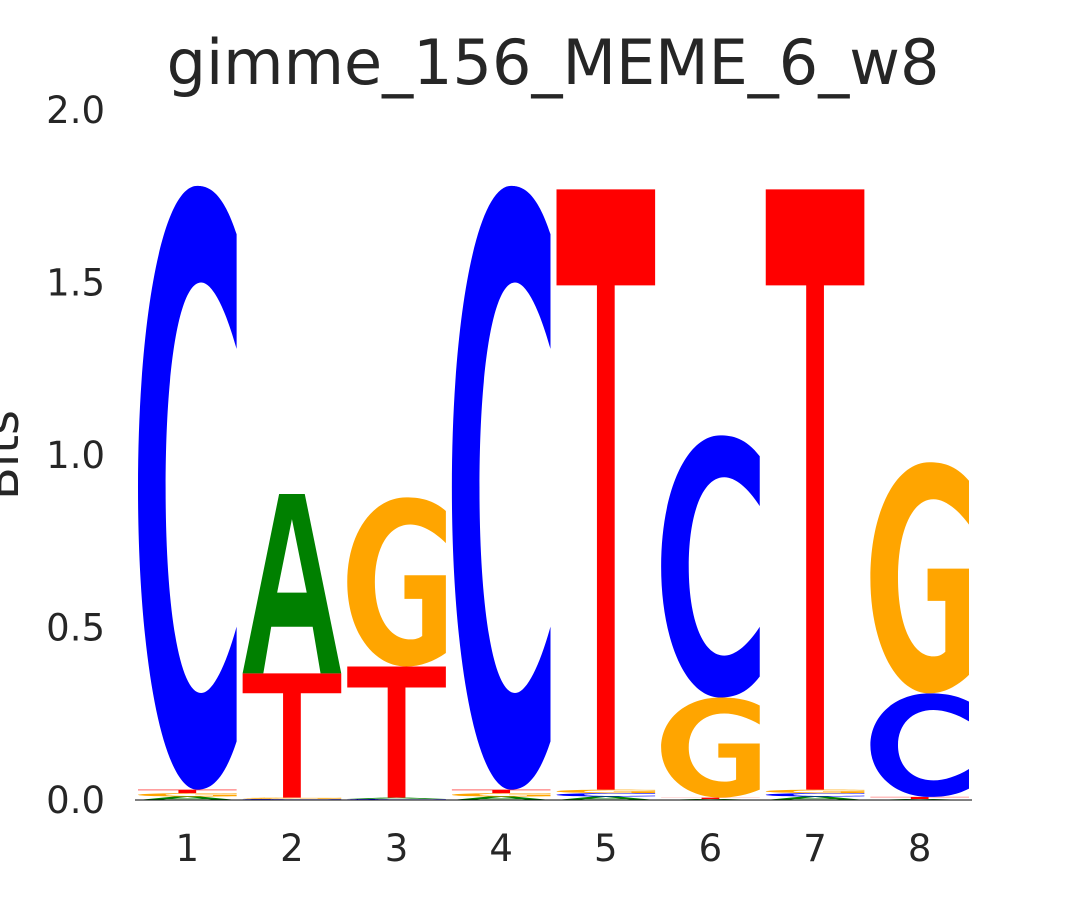 The image size is (1080, 900). What do you see at coordinates (554, 848) in the screenshot?
I see `x-axis-ticks: 1 2 3 4 5 6 7 8` at bounding box center [554, 848].